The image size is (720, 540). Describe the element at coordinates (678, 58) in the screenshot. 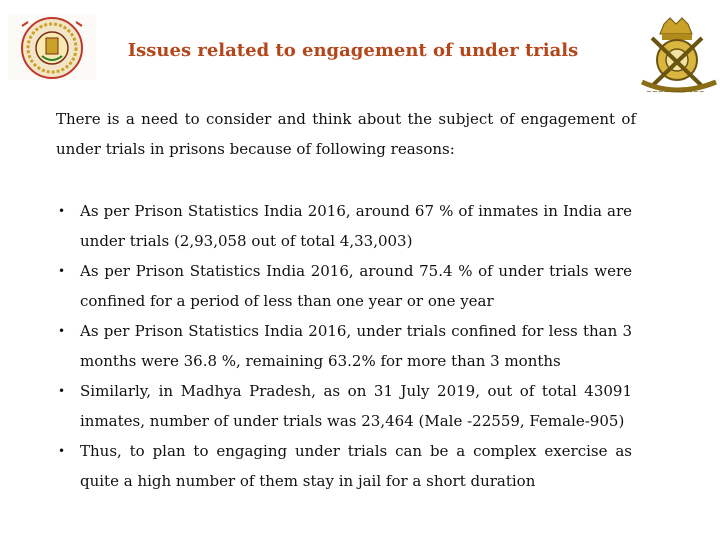

I see `police-emblem-logo: ~~~~~~~~~~` at that location.